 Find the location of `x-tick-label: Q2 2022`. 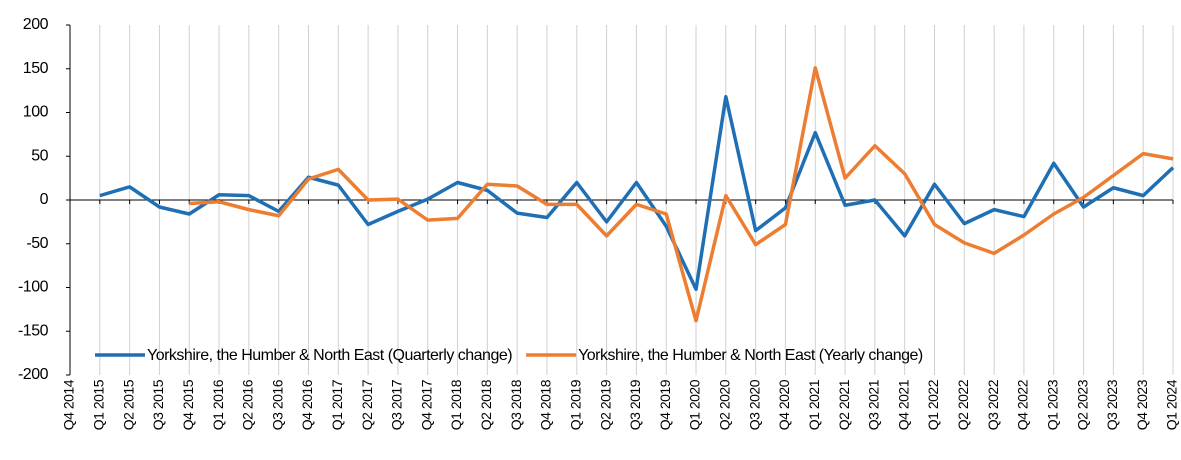

x-tick-label: Q2 2022 is located at coordinates (963, 404).